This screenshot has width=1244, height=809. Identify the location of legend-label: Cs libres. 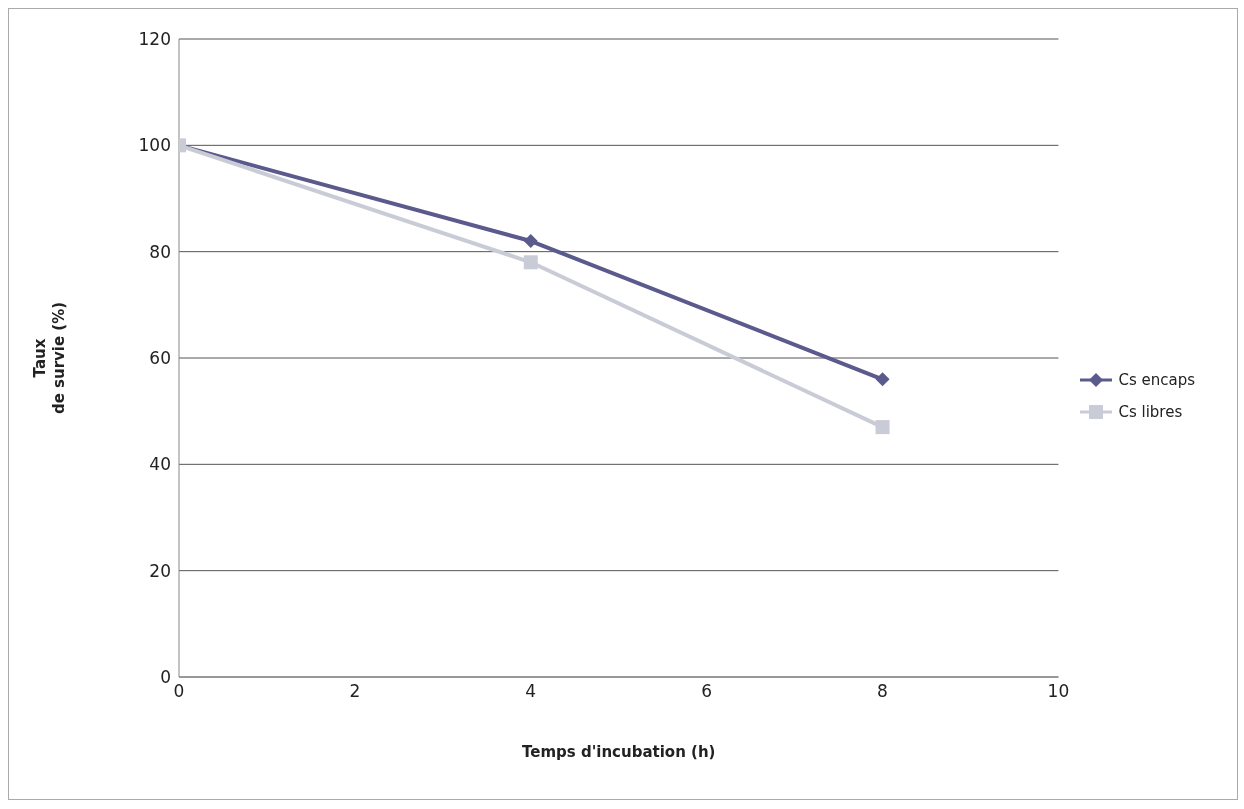
(1150, 412).